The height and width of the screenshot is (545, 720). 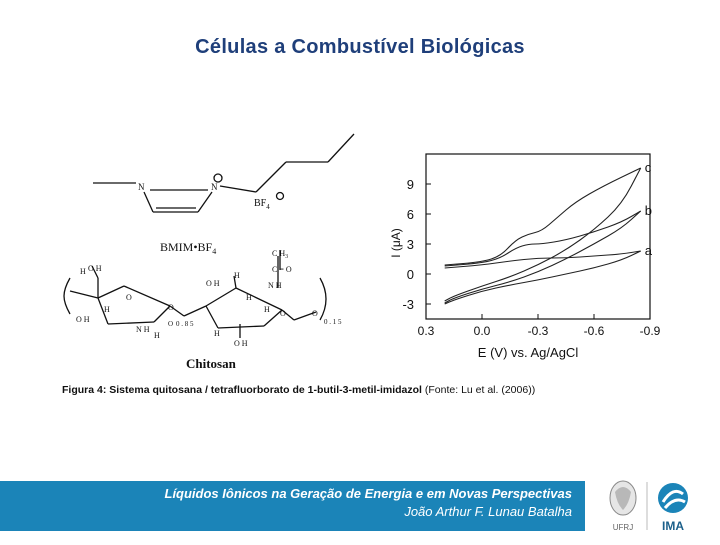 I want to click on atom-oh3: O H, so click(x=213, y=283).